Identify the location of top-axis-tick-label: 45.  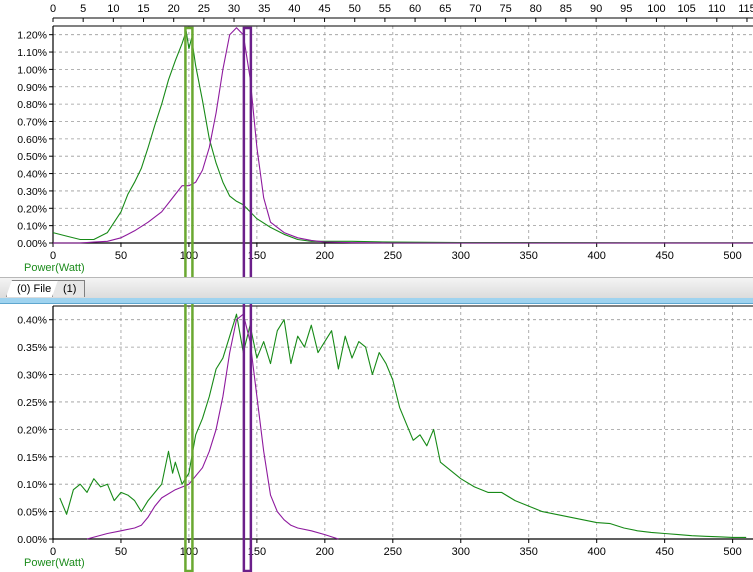
(324, 9).